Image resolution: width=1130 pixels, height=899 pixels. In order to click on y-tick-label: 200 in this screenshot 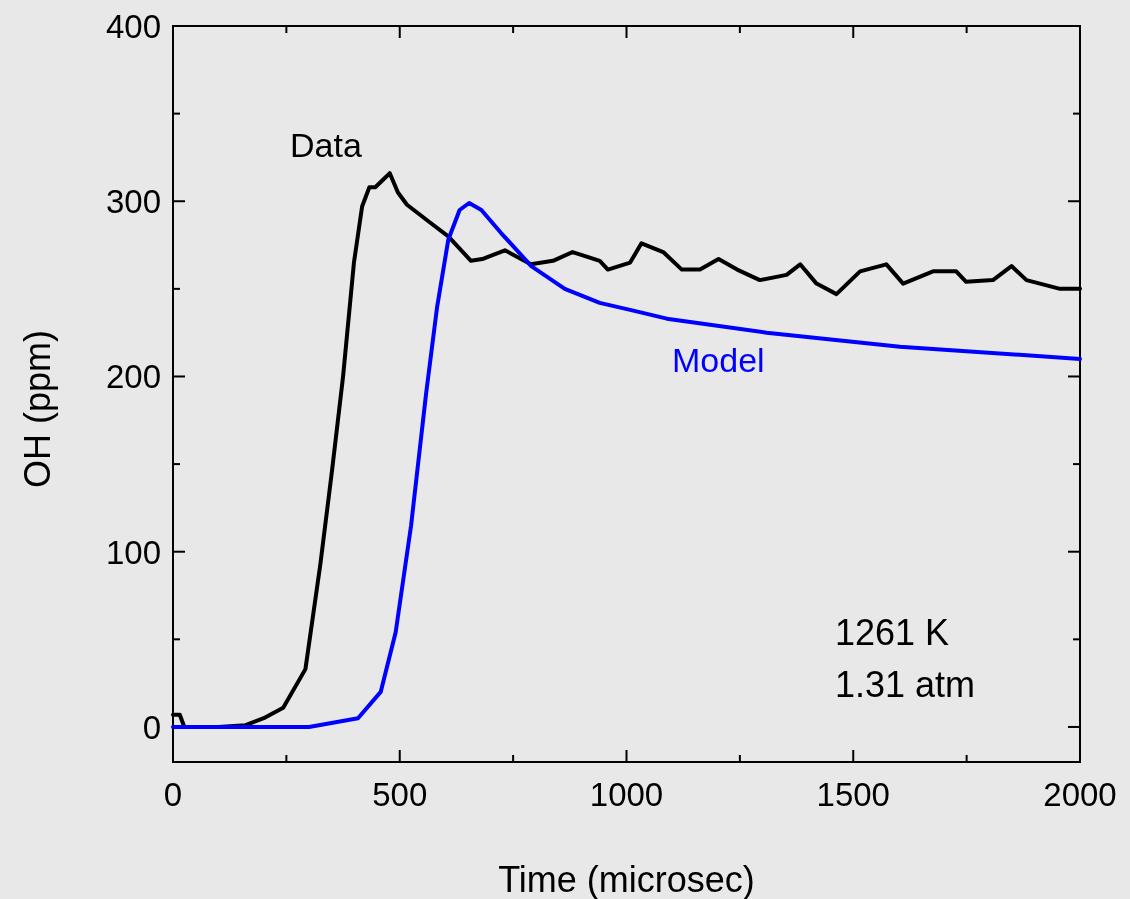, I will do `click(133, 377)`.